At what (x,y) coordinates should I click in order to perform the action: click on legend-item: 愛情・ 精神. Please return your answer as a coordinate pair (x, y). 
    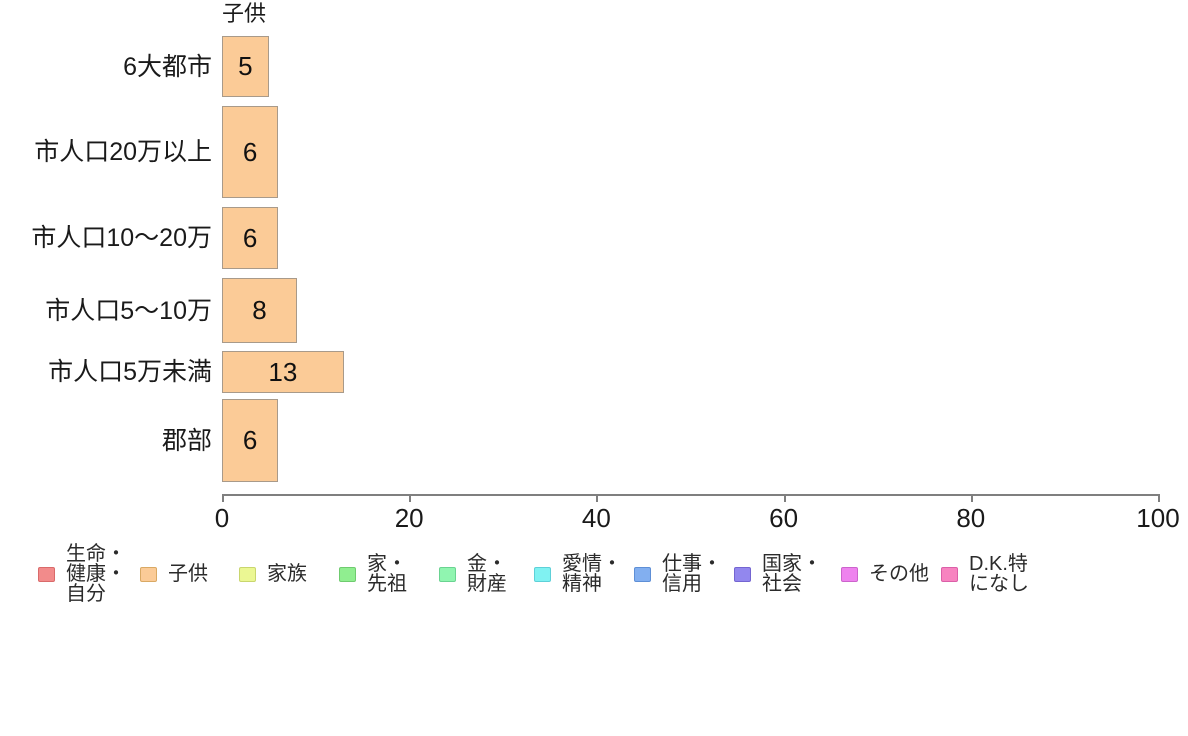
    Looking at the image, I should click on (578, 574).